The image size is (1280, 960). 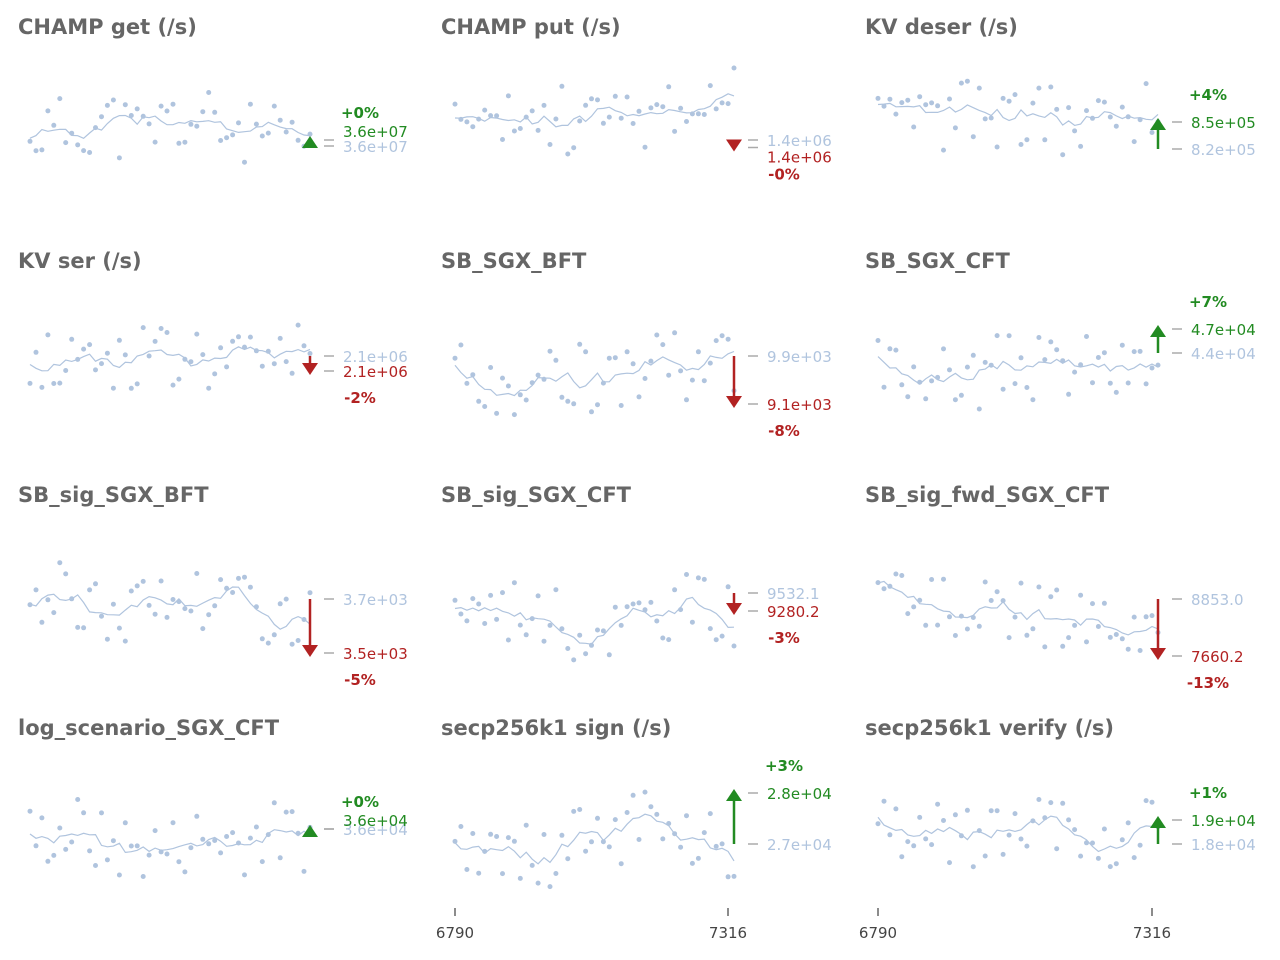 I want to click on chart-panel: SB_sig_fwd_SGX_CFT 8853.0 7660.2 -13%, so click(x=1054, y=587).